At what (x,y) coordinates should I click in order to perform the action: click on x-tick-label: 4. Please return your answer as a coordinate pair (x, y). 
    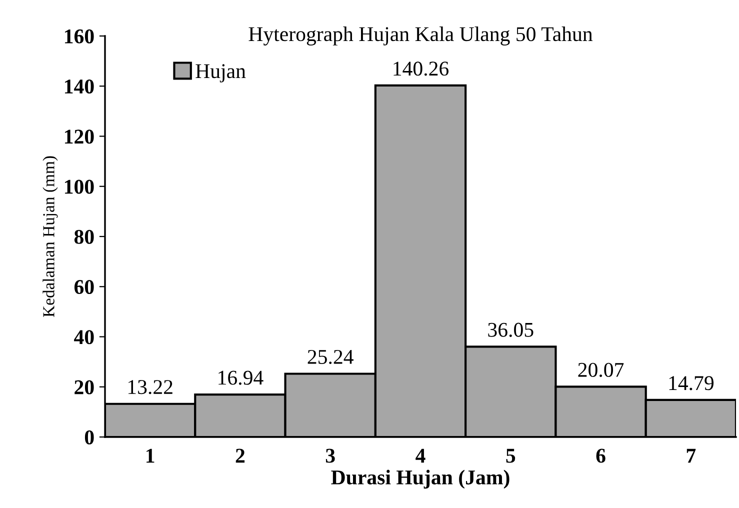
    Looking at the image, I should click on (421, 455).